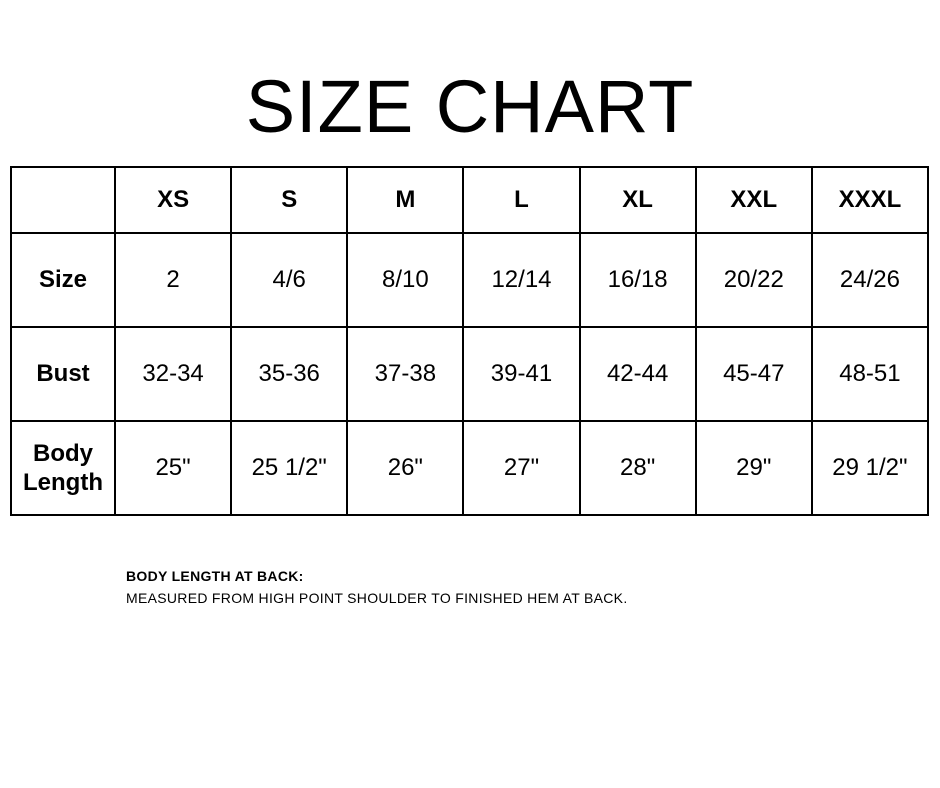 This screenshot has height=788, width=940. What do you see at coordinates (753, 468) in the screenshot?
I see `cell-body-length-xxl: 29"` at bounding box center [753, 468].